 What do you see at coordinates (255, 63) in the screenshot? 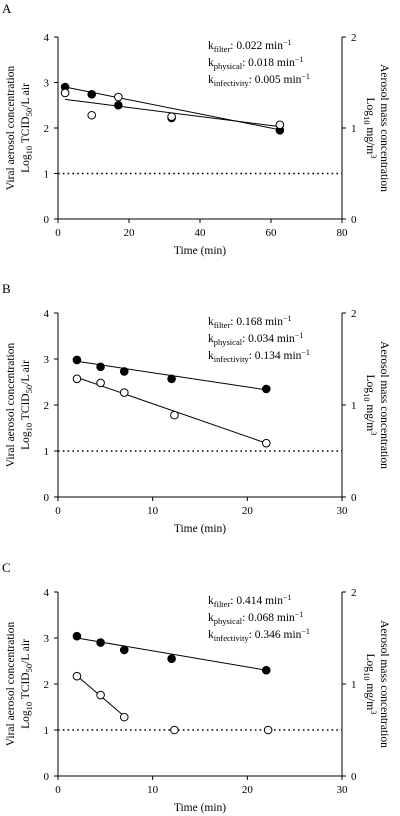
I see `rate-constant-label: kphysical: 0.018 min−1` at bounding box center [255, 63].